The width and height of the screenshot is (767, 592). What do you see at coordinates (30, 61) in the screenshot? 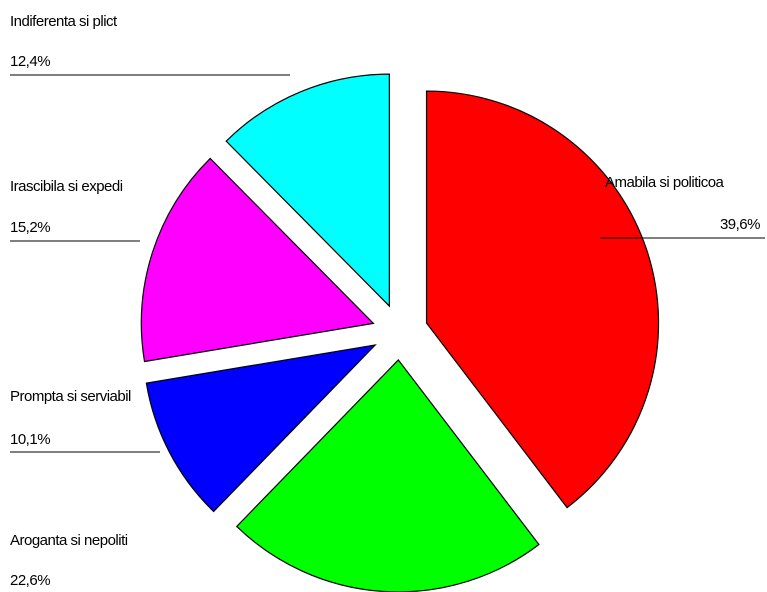
I see `value-label: 12,4%` at bounding box center [30, 61].